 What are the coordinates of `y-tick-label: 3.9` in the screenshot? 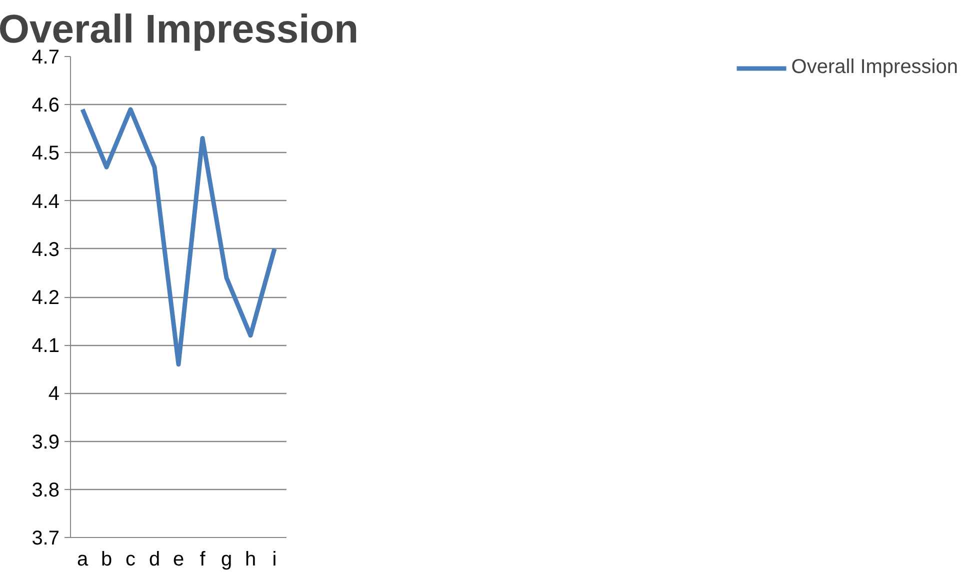 It's located at (46, 442).